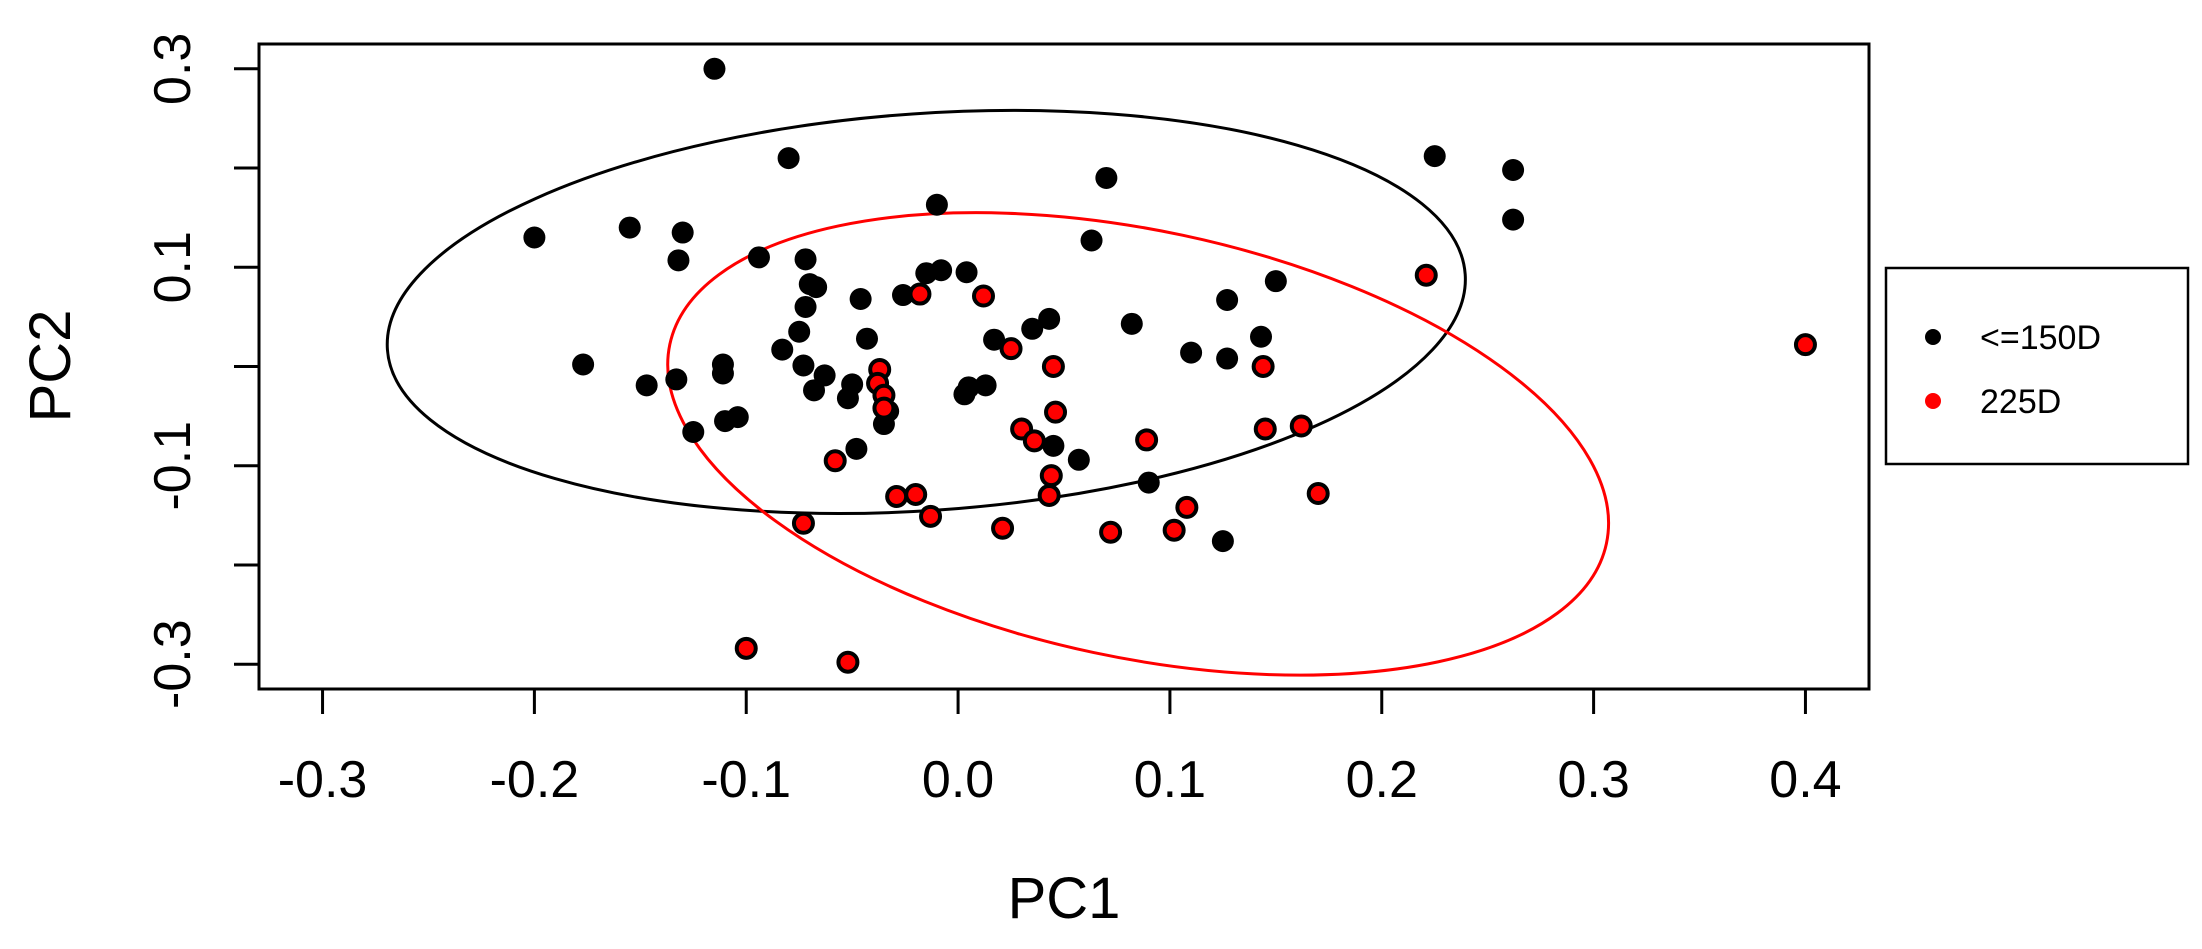 This screenshot has height=949, width=2202. I want to click on x-tick-label: -0.1, so click(746, 780).